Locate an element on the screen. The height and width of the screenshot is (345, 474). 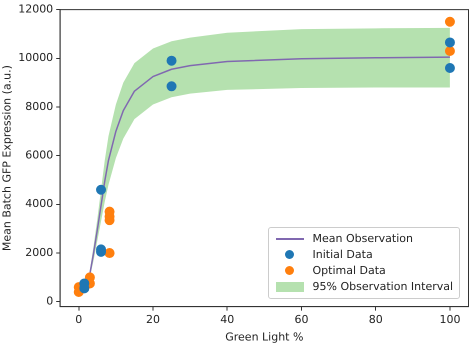
x-tick-label: 100 is located at coordinates (449, 319).